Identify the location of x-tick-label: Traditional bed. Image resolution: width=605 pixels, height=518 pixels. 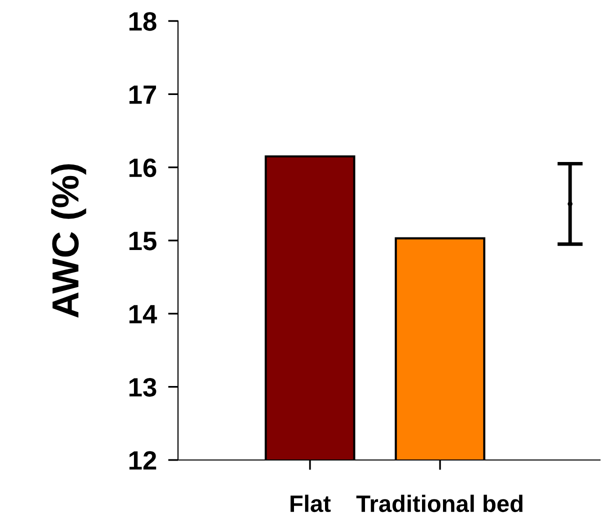
(439, 503).